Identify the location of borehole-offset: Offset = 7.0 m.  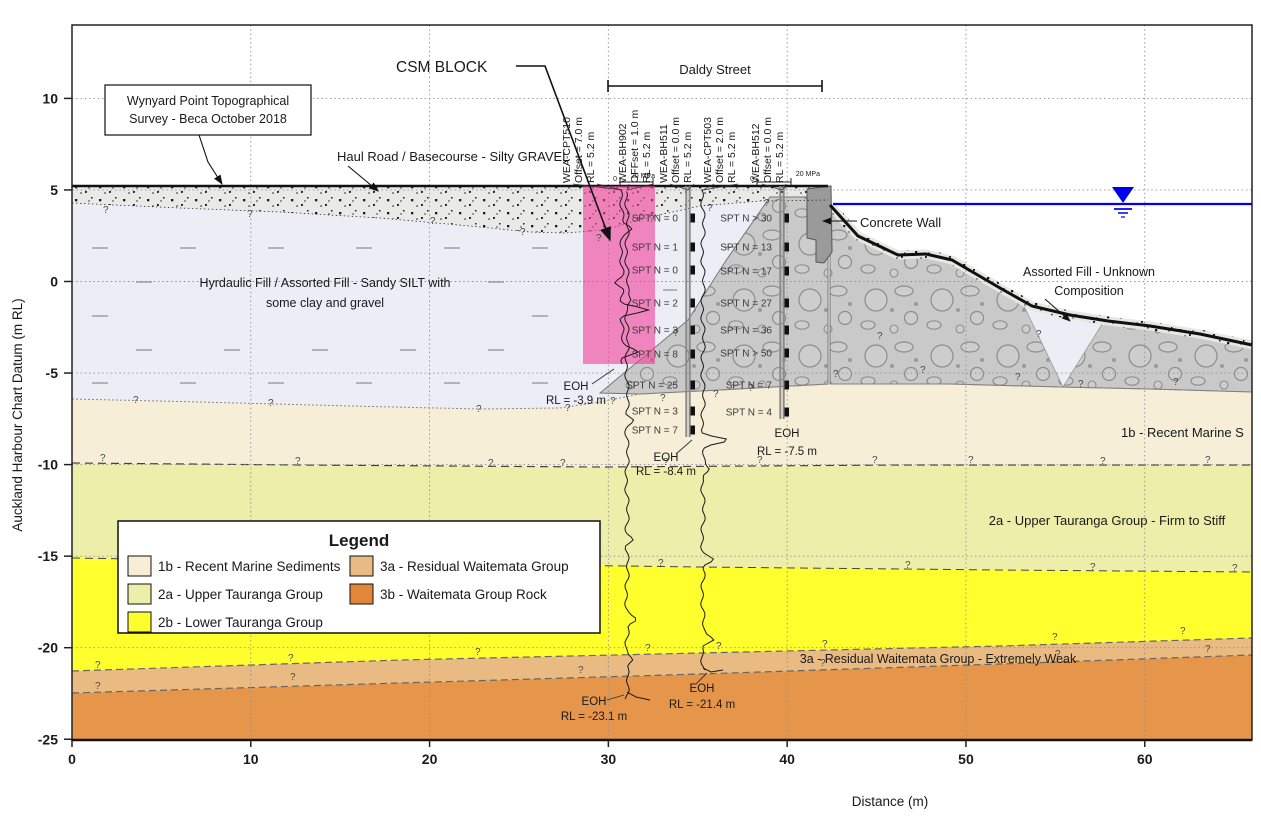
(579, 150).